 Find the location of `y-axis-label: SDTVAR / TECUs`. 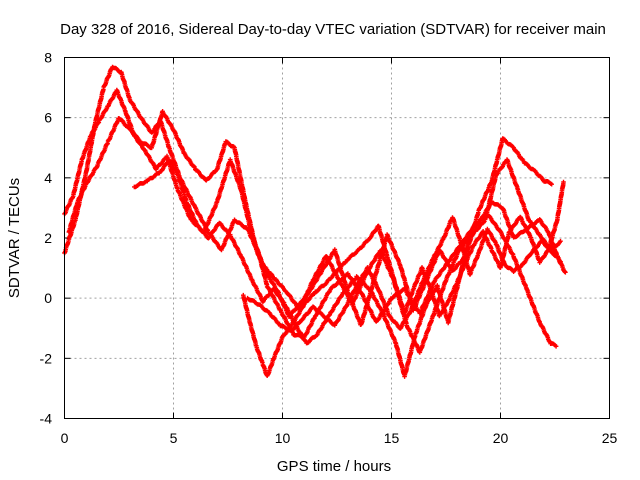

y-axis-label: SDTVAR / TECUs is located at coordinates (14, 238).